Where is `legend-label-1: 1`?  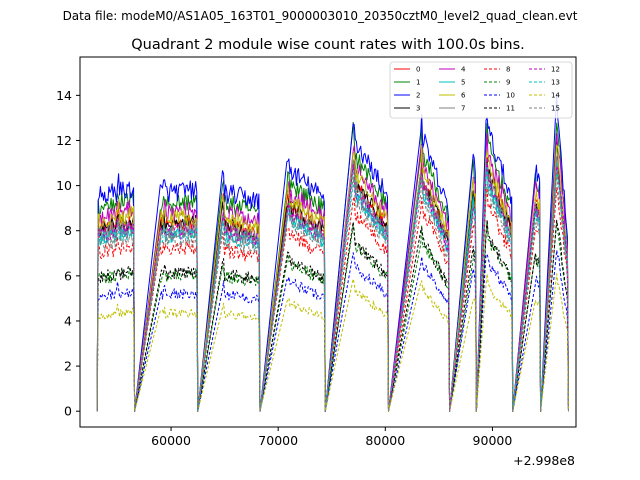 legend-label-1: 1 is located at coordinates (418, 83).